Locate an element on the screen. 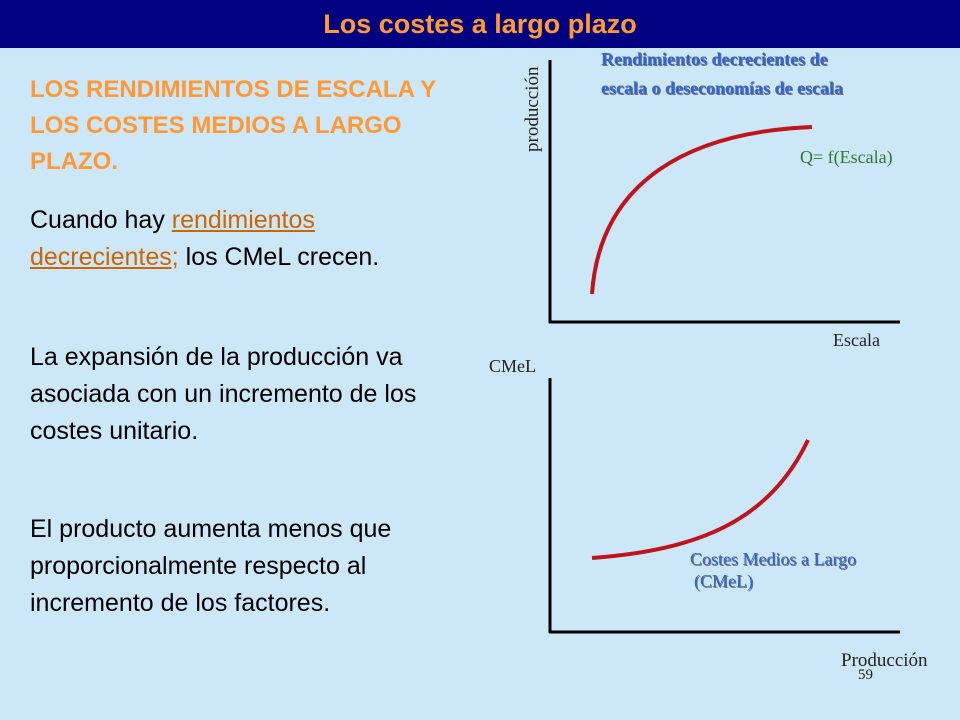 Image resolution: width=960 pixels, height=720 pixels. long-run-average-cost-curve is located at coordinates (700, 499).